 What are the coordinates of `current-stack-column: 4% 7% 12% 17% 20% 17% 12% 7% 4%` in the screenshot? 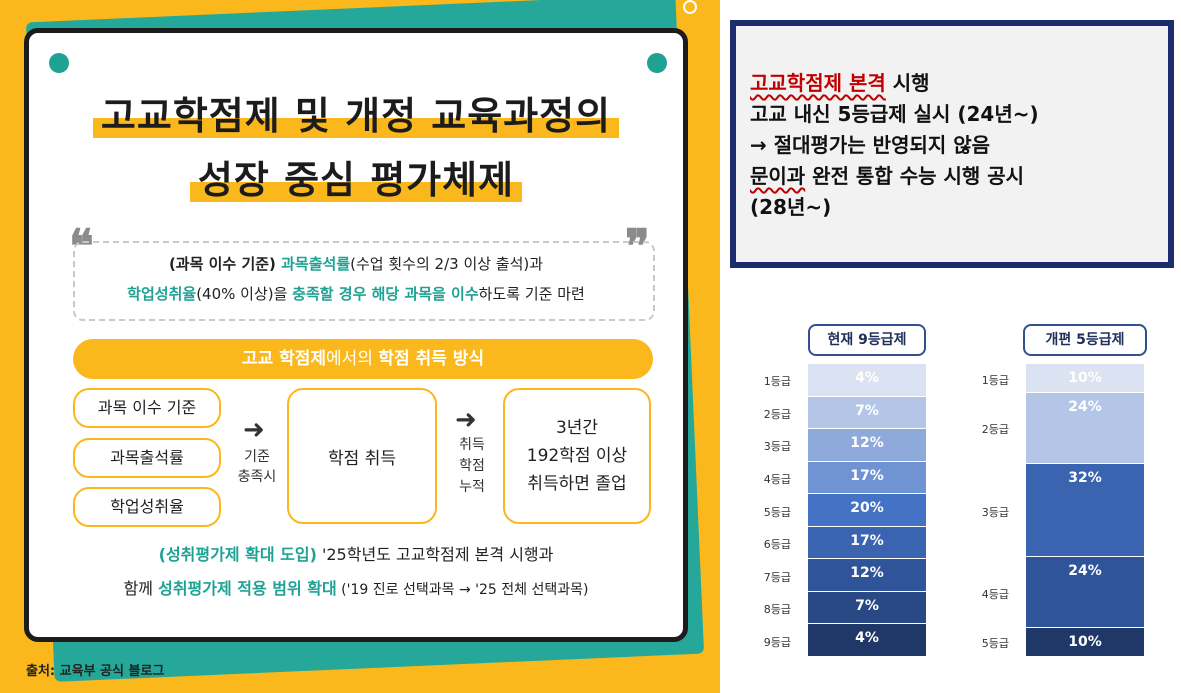 It's located at (867, 510).